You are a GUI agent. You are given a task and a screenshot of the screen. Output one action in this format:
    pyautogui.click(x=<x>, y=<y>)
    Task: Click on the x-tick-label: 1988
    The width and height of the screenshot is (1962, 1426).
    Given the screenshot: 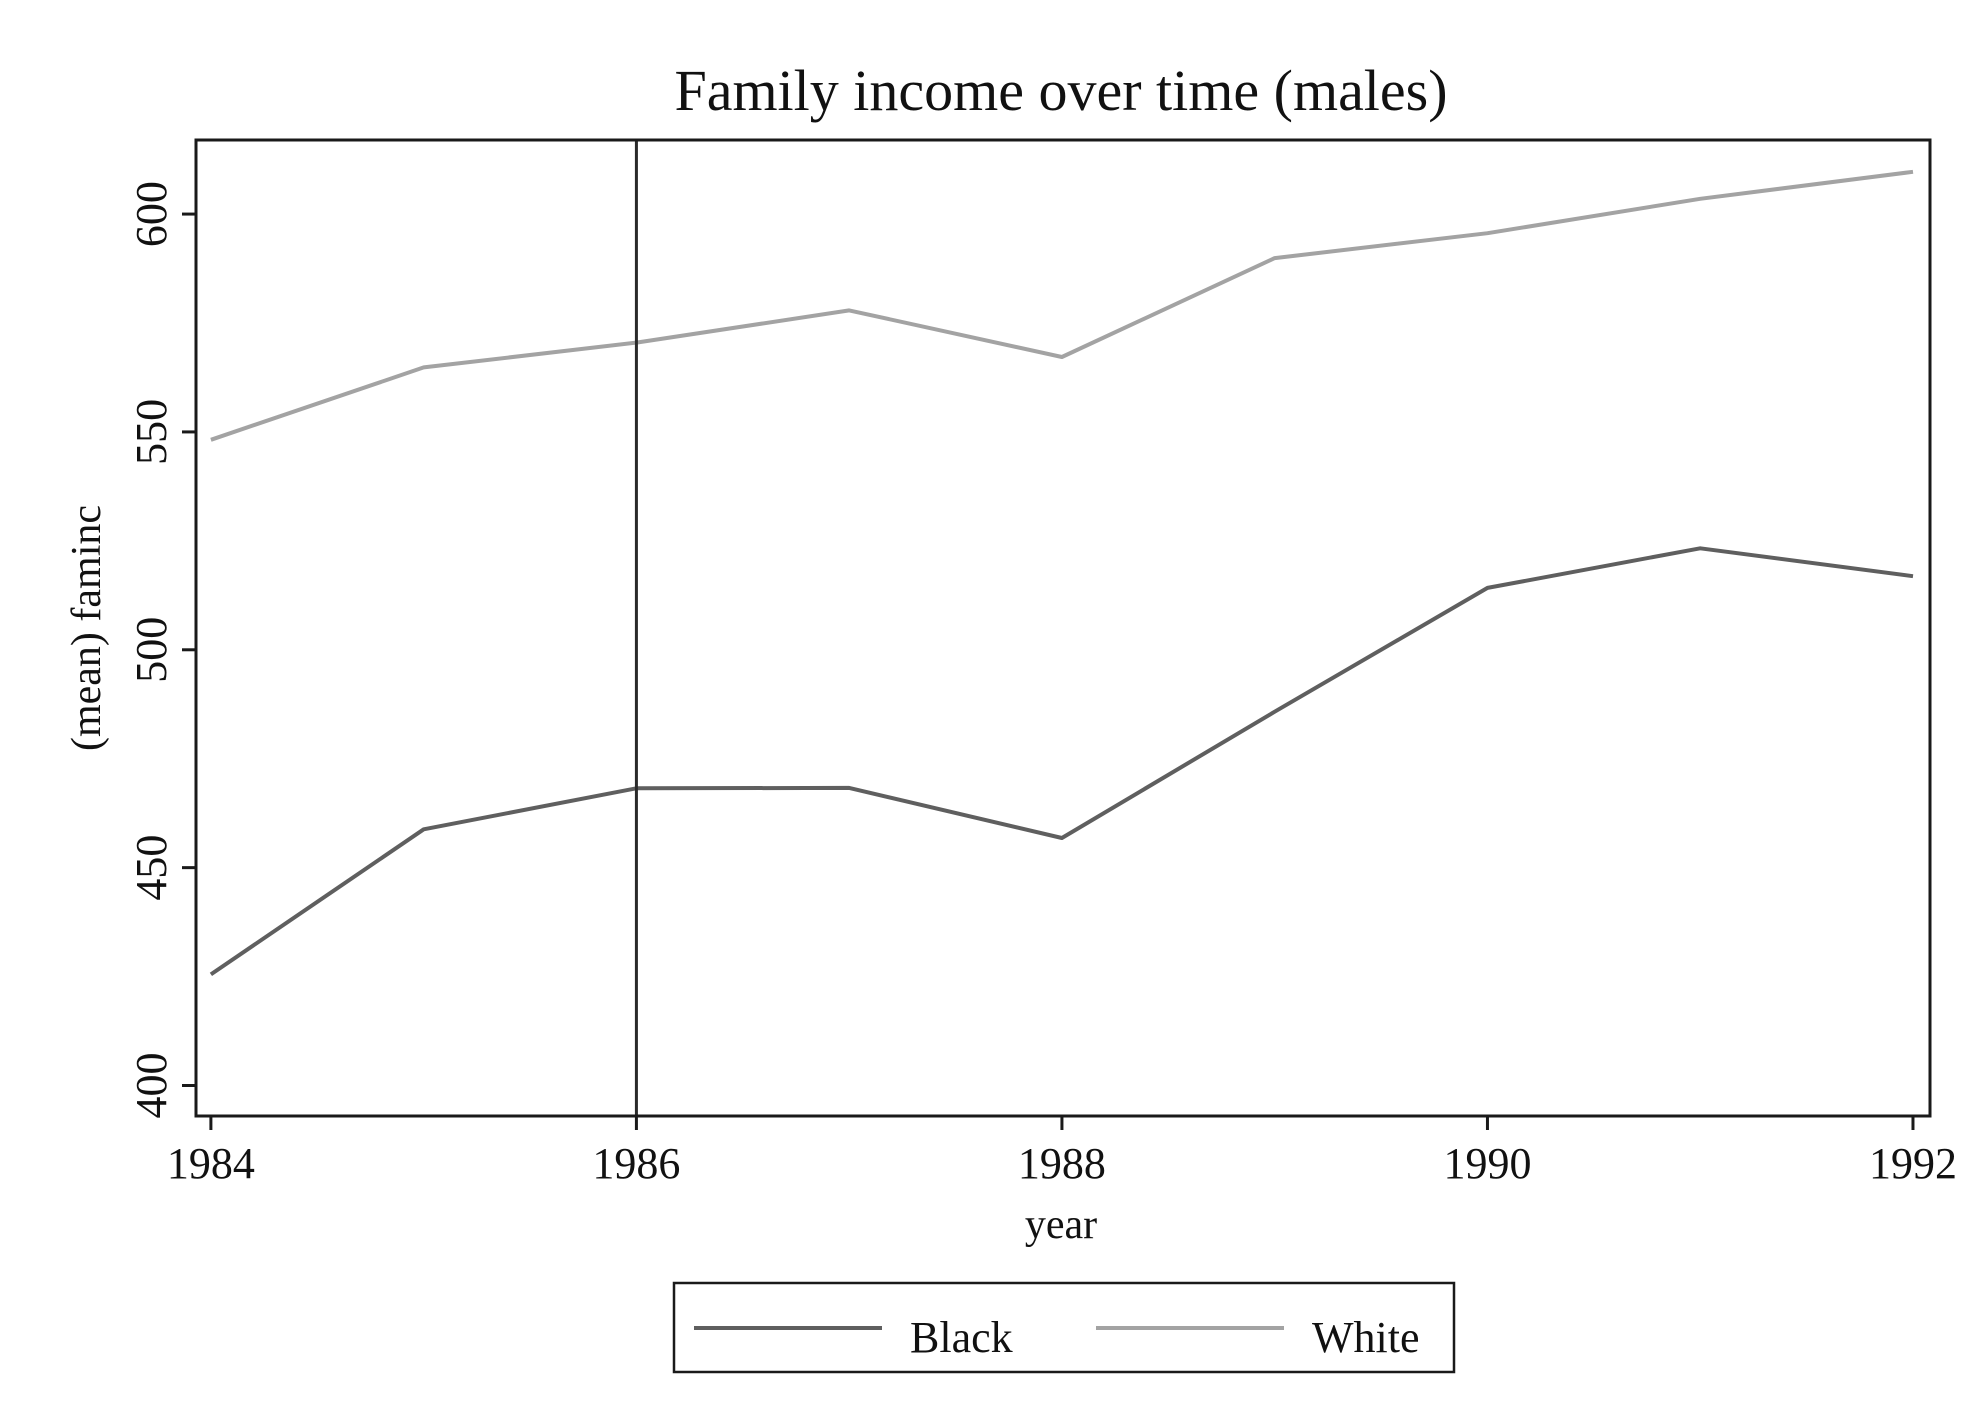 What is the action you would take?
    pyautogui.click(x=1062, y=1163)
    